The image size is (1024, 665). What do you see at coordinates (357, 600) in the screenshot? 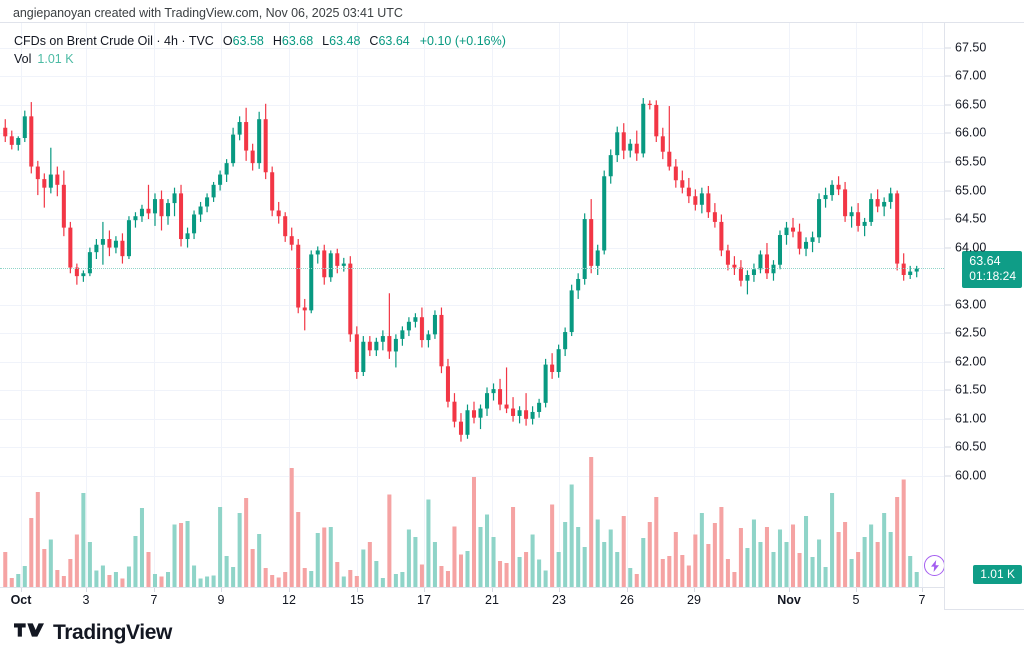
I see `time-tick-label: 15` at bounding box center [357, 600].